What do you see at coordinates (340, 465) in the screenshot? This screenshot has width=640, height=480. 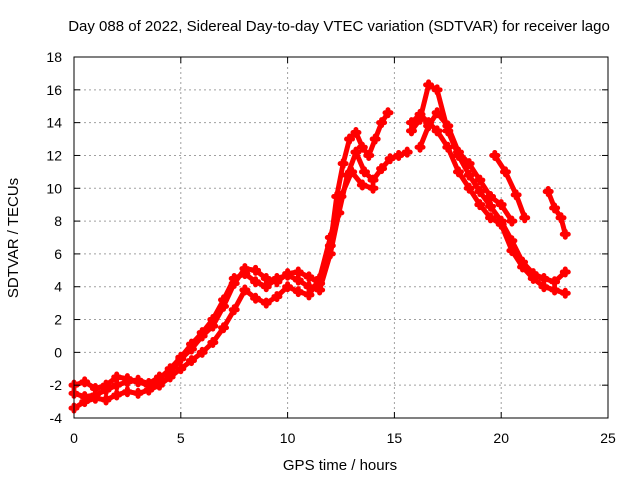 I see `x-axis-label: GPS time / hours` at bounding box center [340, 465].